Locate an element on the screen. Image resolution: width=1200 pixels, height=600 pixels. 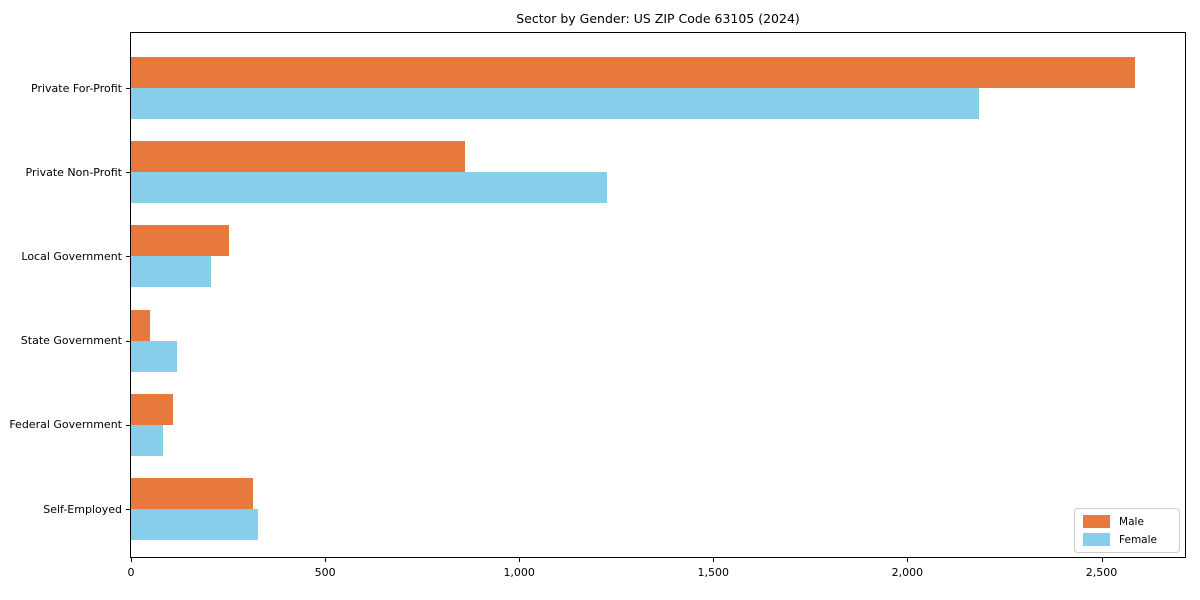
x-tick-label-1000: 1,000 is located at coordinates (519, 572).